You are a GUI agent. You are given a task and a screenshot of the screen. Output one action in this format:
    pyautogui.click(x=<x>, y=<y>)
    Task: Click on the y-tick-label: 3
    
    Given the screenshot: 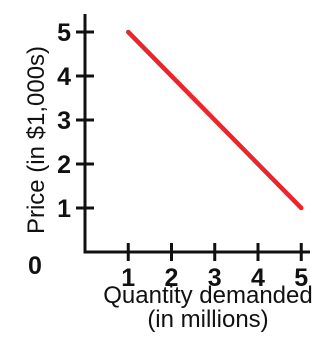 What is the action you would take?
    pyautogui.click(x=64, y=121)
    